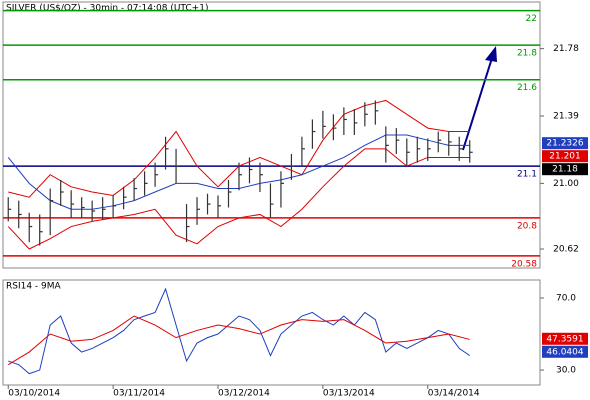 This screenshot has width=590, height=400. I want to click on level-label: 20.58, so click(524, 264).